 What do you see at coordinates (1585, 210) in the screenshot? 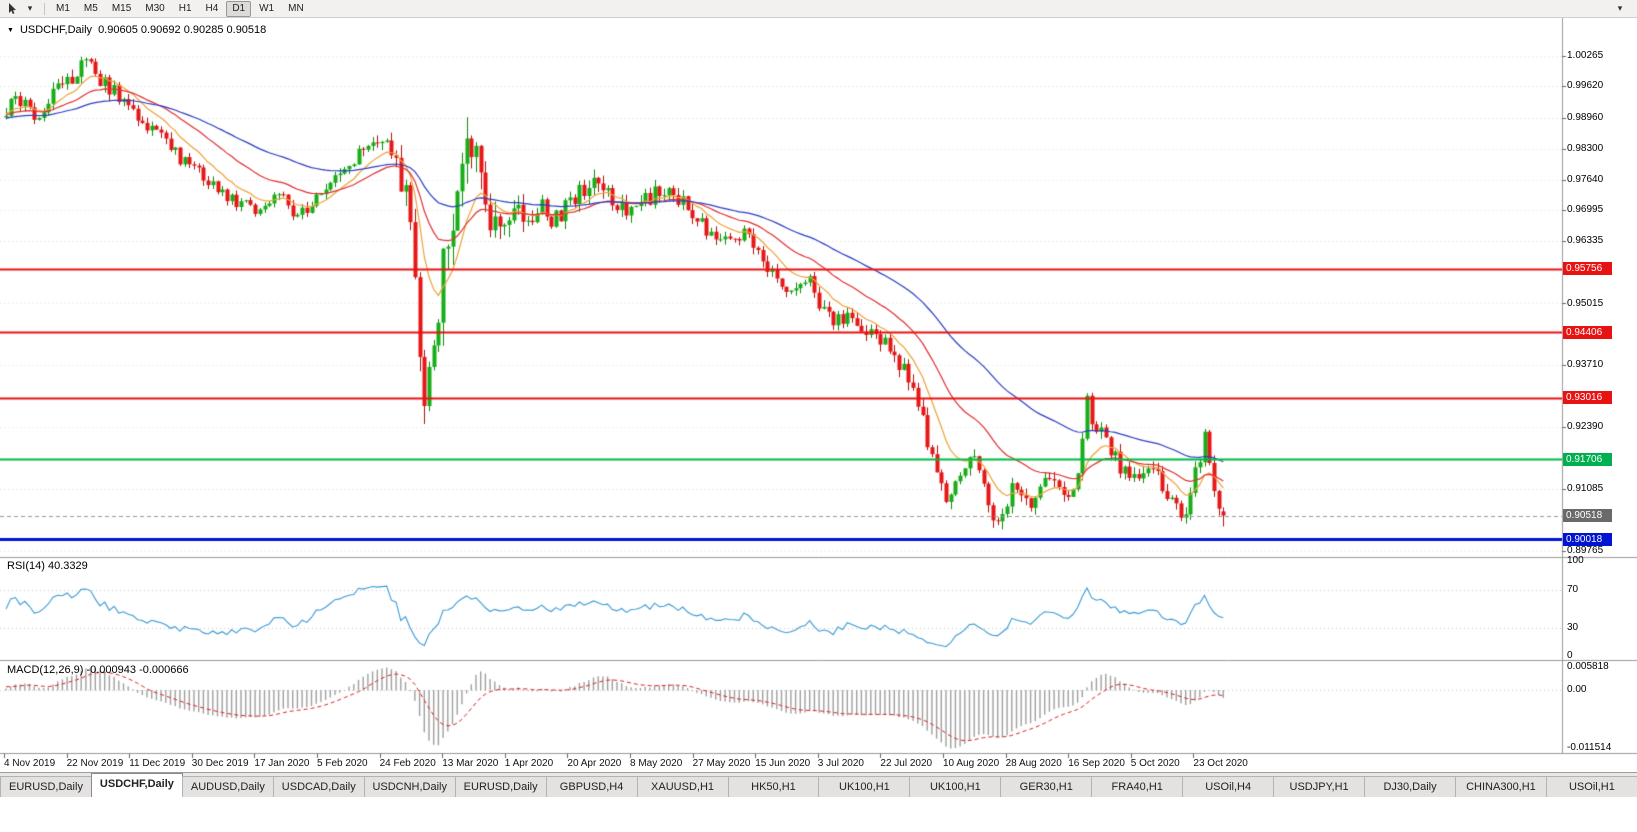
I see `price-axis-label: 0.96995` at bounding box center [1585, 210].